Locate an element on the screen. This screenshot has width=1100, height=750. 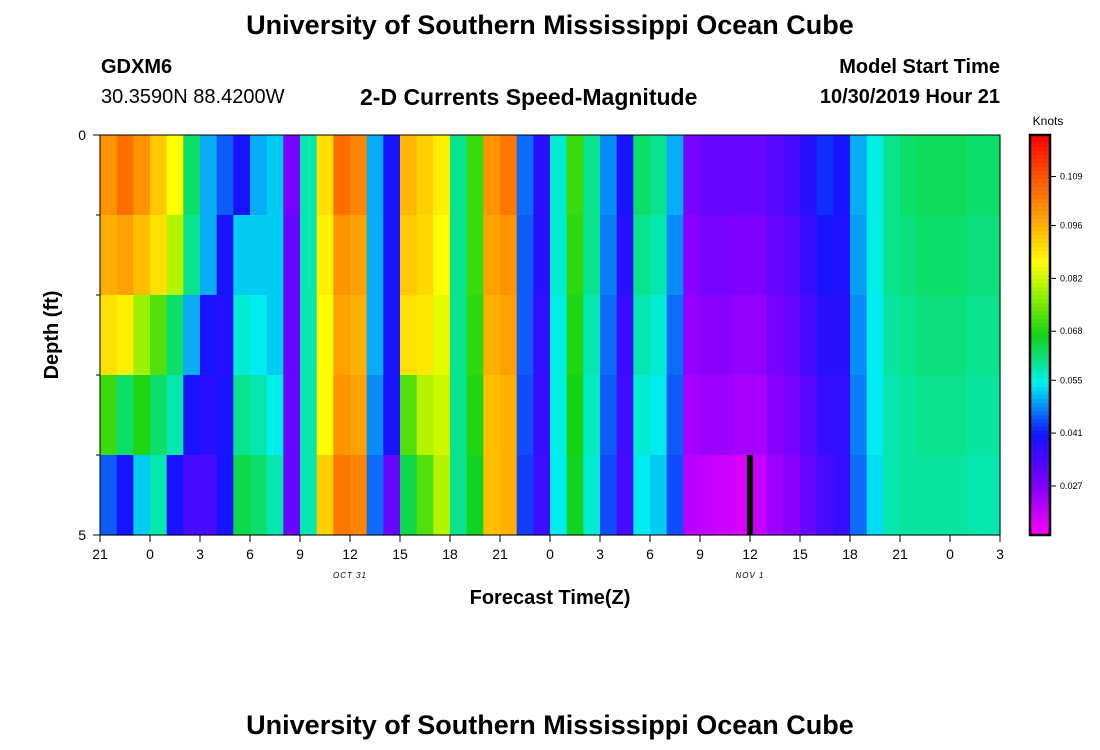
date-label: OCT 31 is located at coordinates (350, 575).